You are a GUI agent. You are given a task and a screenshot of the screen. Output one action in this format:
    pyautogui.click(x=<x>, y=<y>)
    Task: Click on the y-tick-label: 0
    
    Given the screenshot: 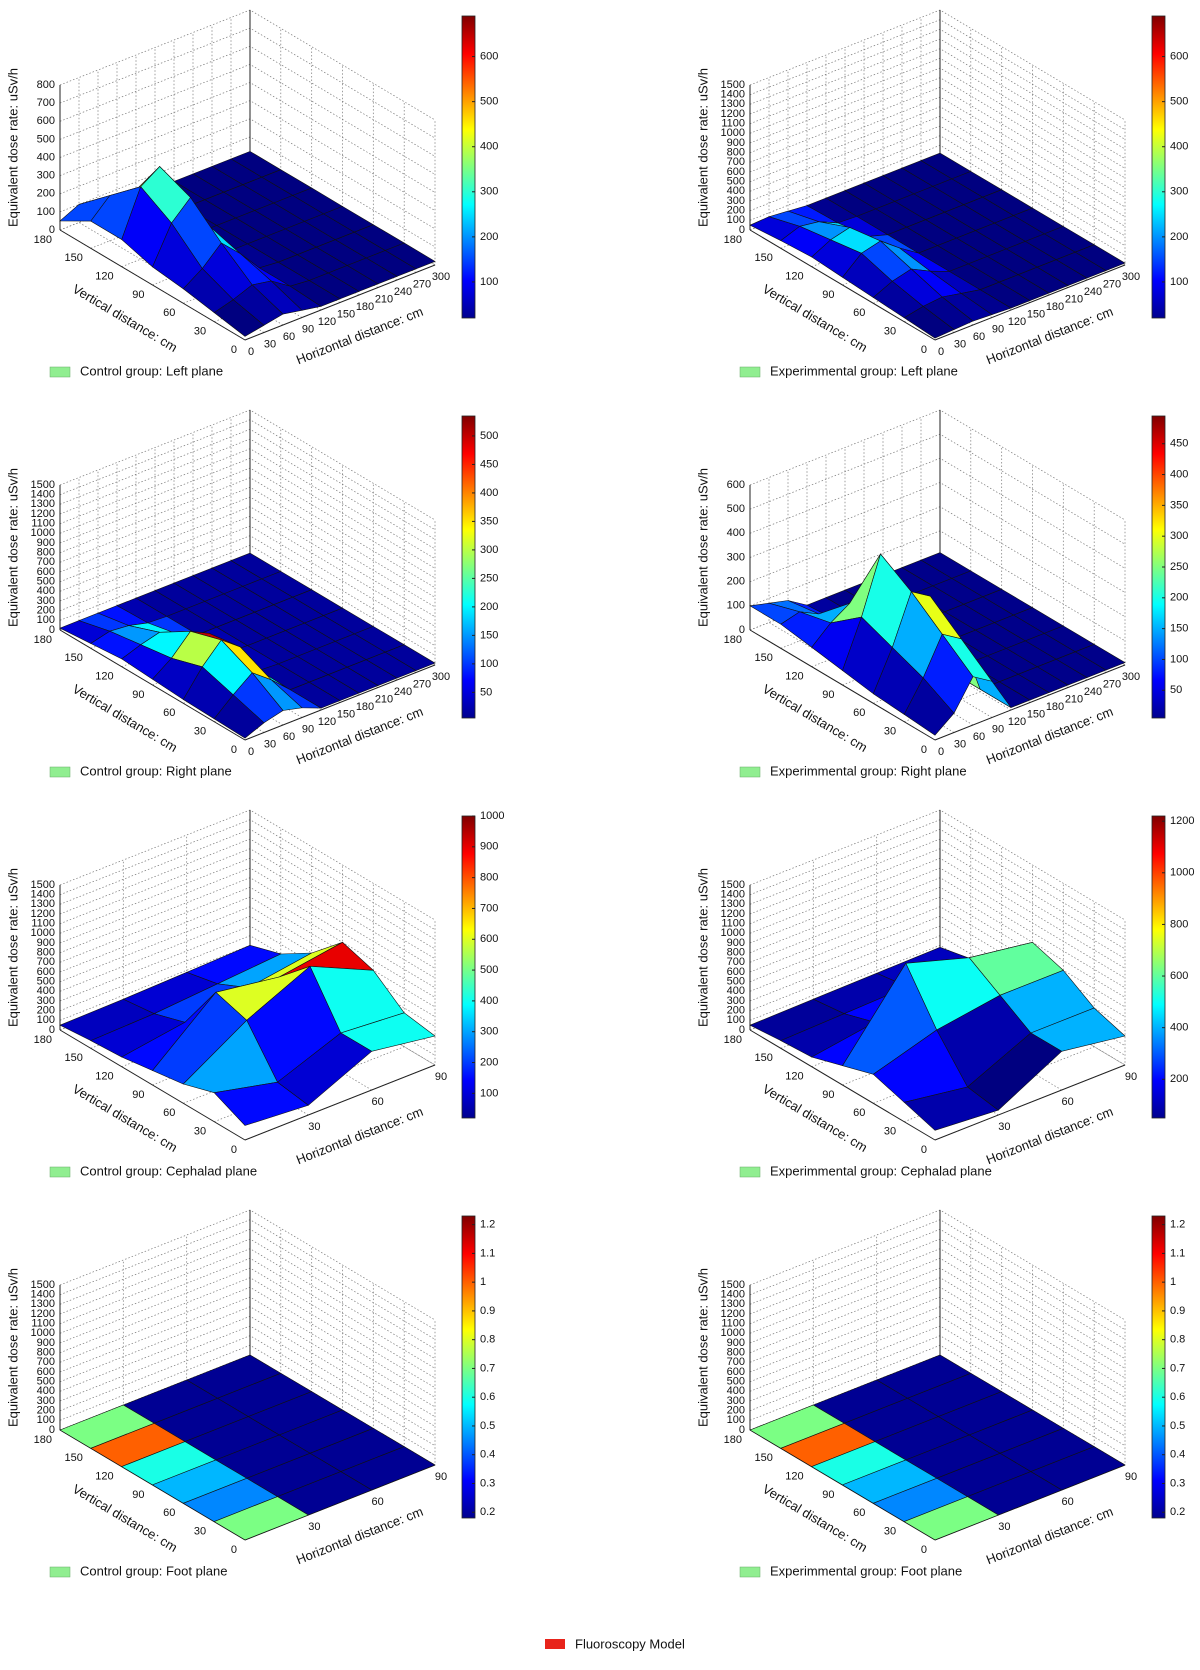 What is the action you would take?
    pyautogui.click(x=924, y=1150)
    